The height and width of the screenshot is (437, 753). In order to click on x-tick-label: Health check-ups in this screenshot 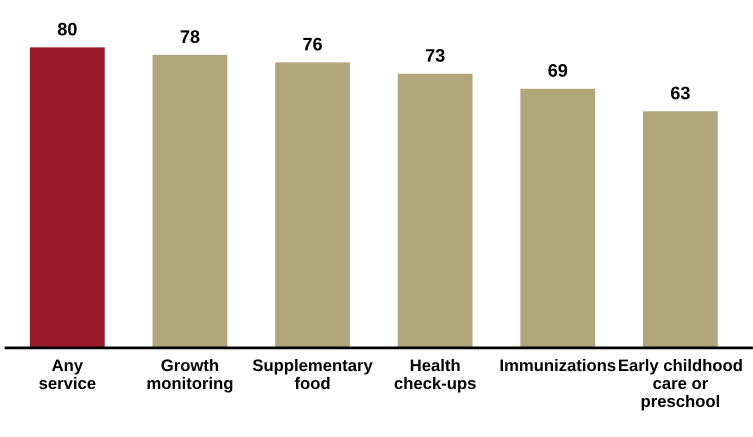, I will do `click(435, 375)`.